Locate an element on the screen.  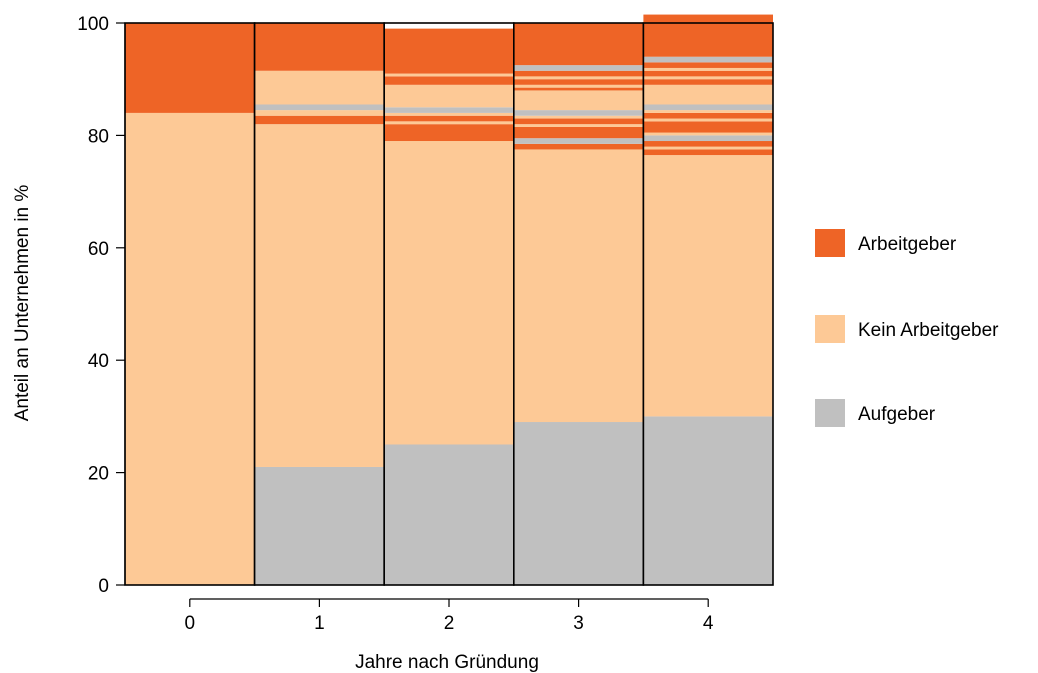
x-tick-label-2: 2 is located at coordinates (449, 623).